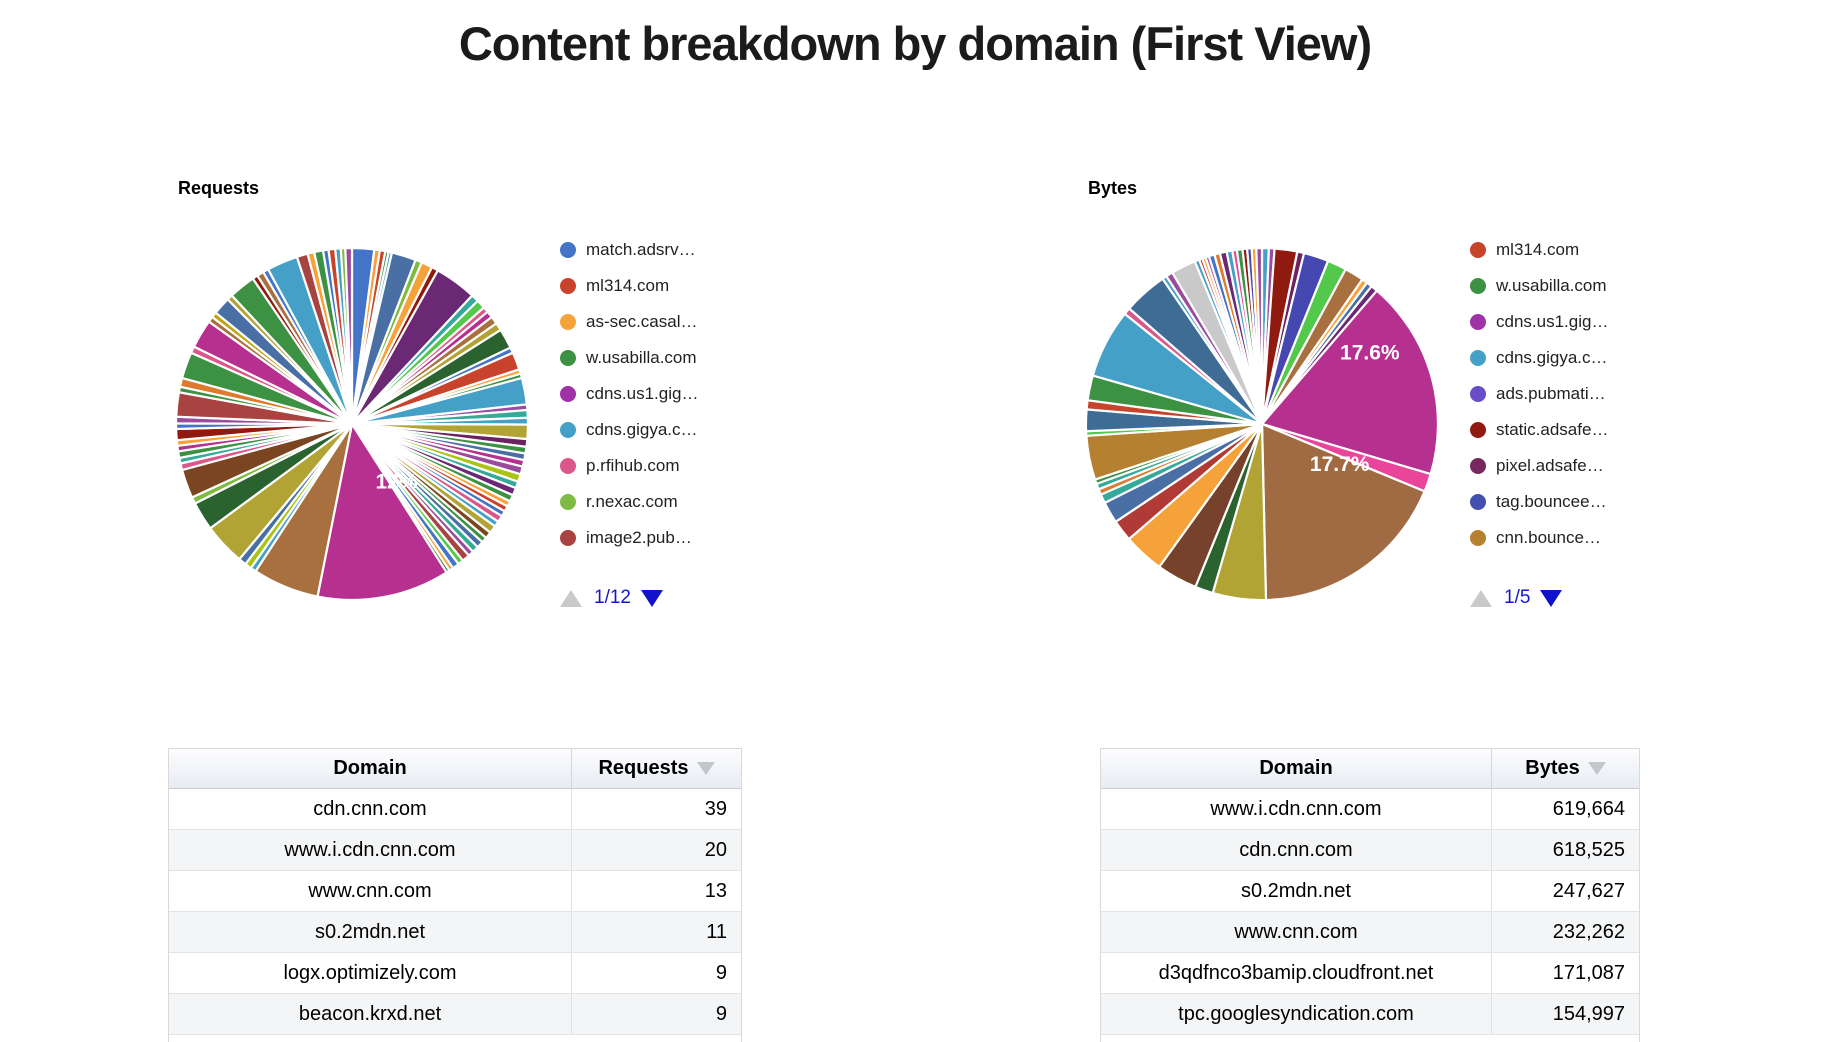 The height and width of the screenshot is (1042, 1830). Describe the element at coordinates (1296, 849) in the screenshot. I see `domain-cell: cdn.cnn.com` at that location.